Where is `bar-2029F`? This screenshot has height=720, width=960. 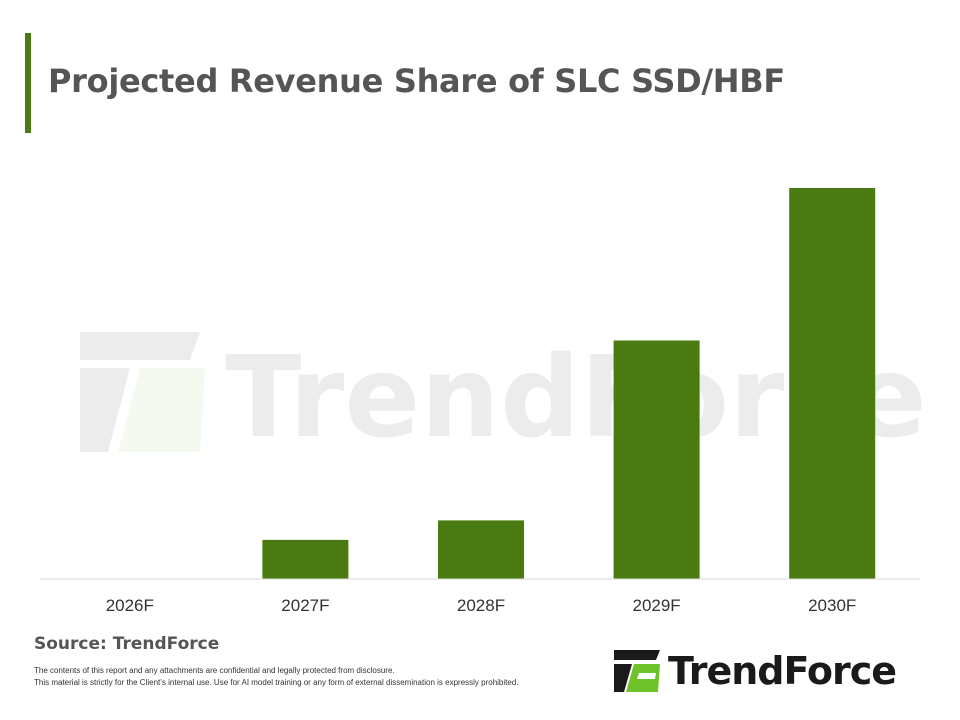
bar-2029F is located at coordinates (656, 459).